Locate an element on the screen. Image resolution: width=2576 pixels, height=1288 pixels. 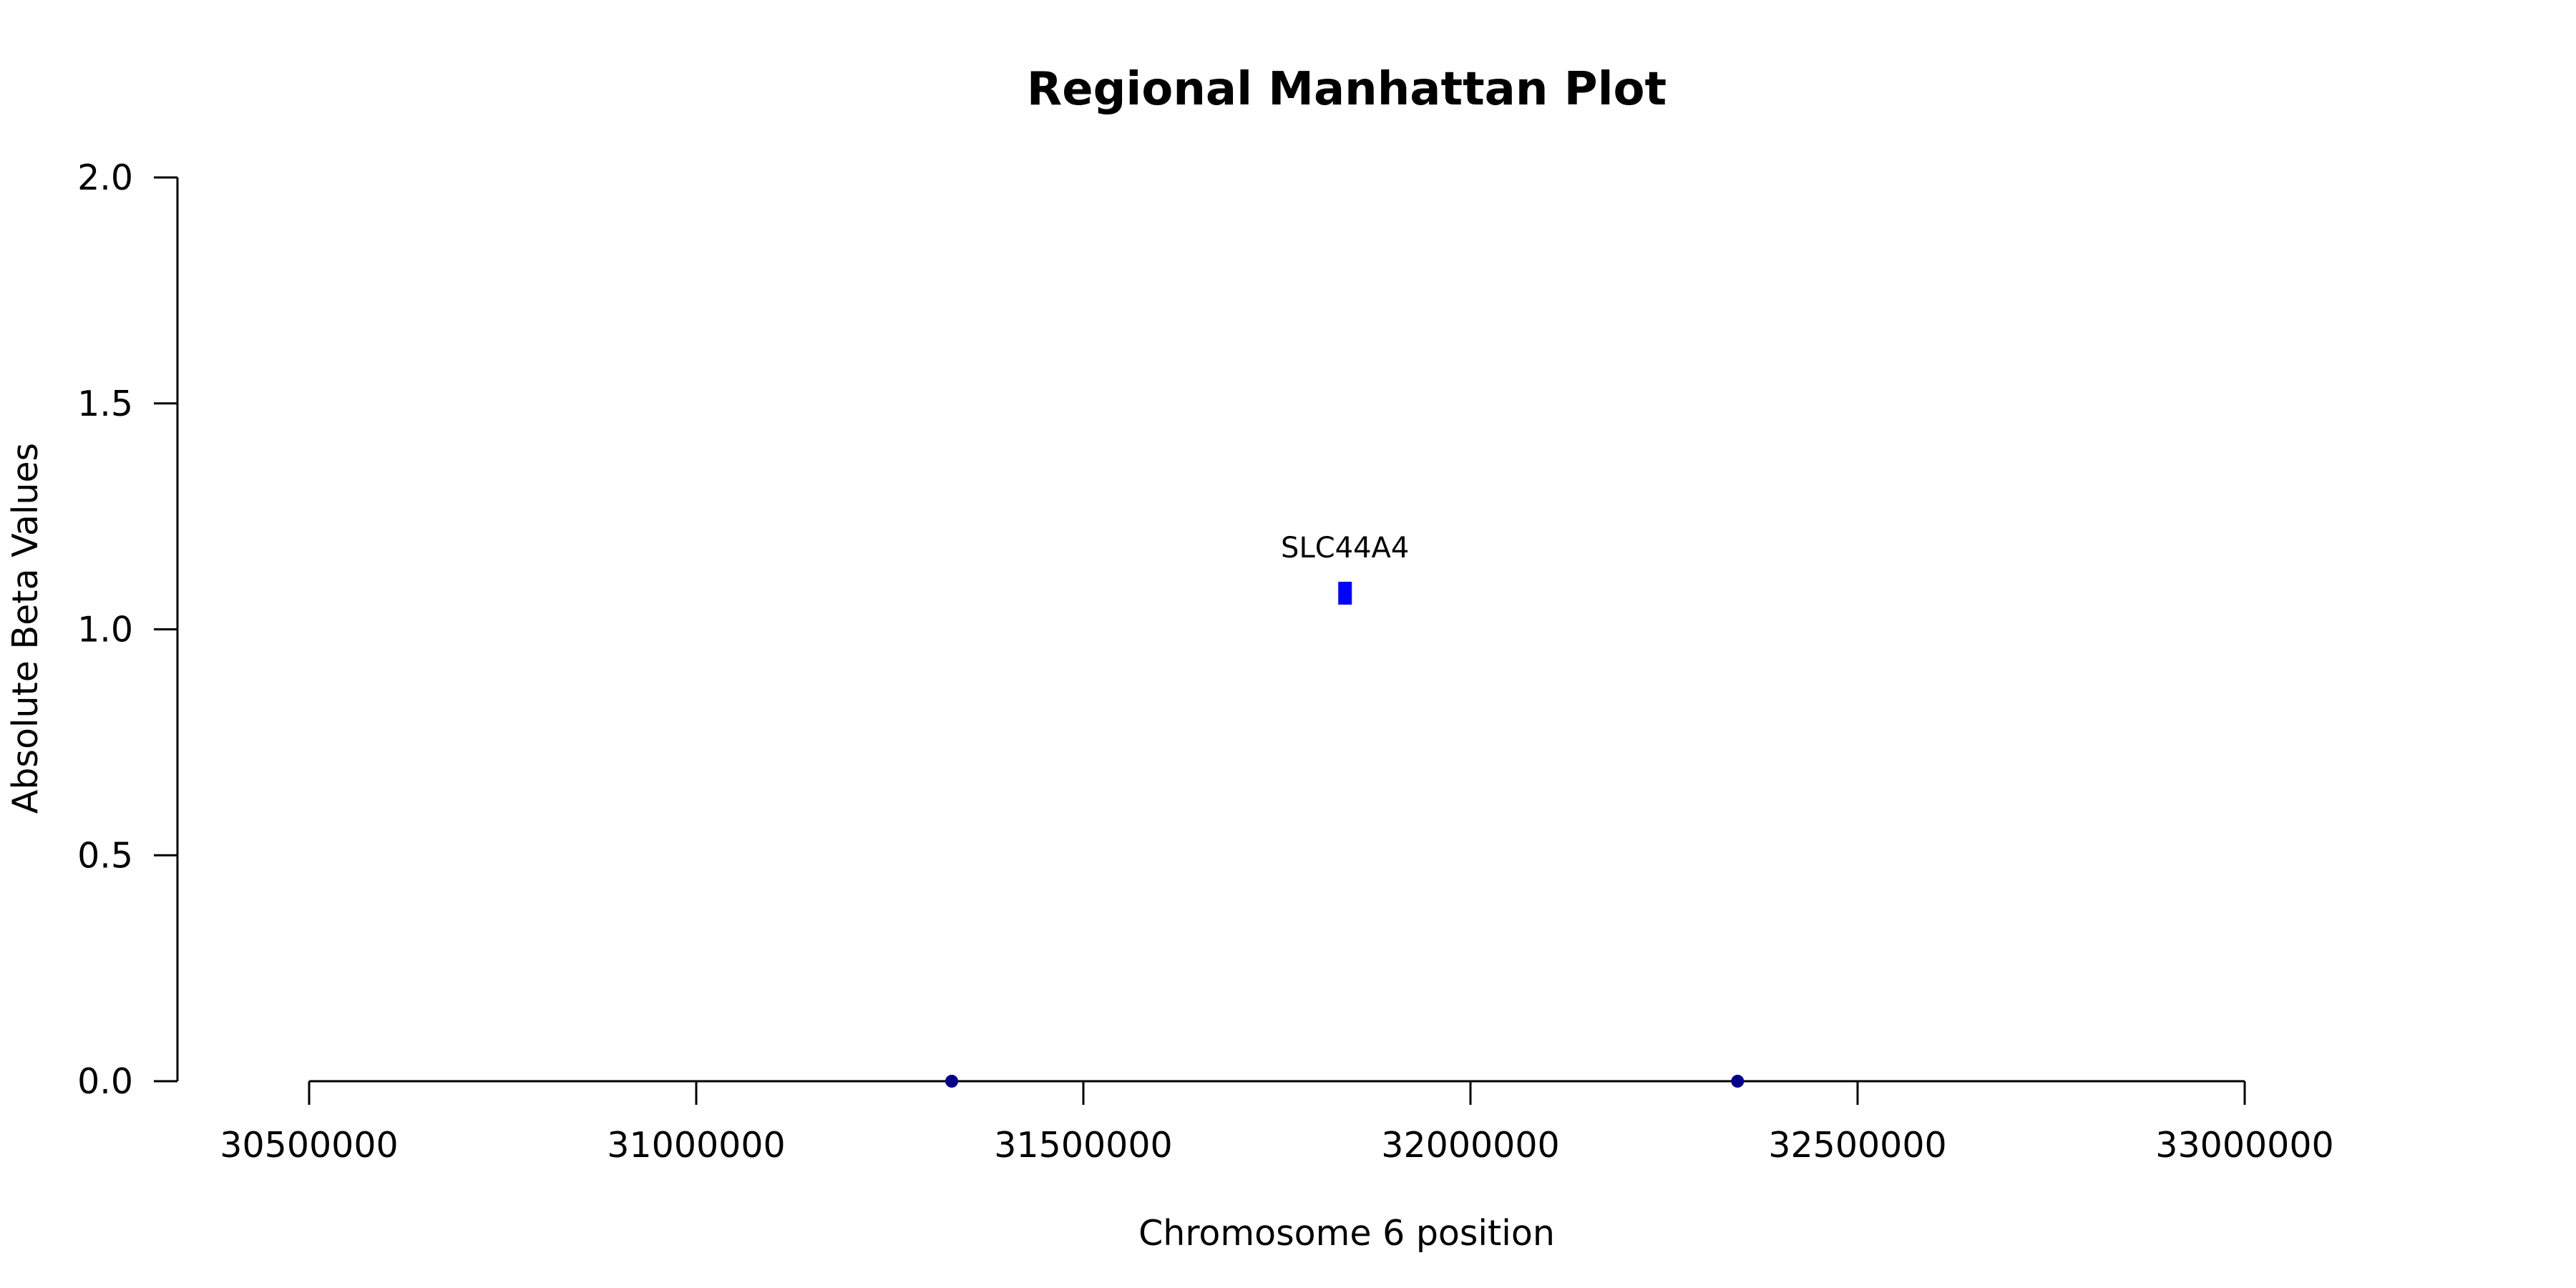
x-tick-label: 32500000 is located at coordinates (1857, 1145).